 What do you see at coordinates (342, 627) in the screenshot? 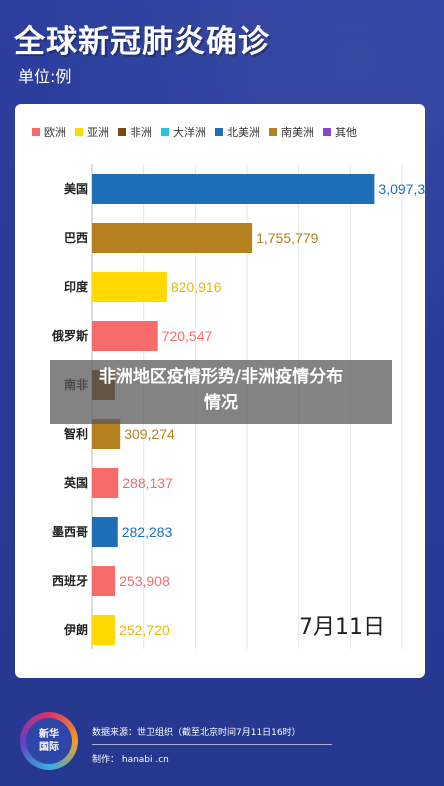
I see `date-label: 7月11日` at bounding box center [342, 627].